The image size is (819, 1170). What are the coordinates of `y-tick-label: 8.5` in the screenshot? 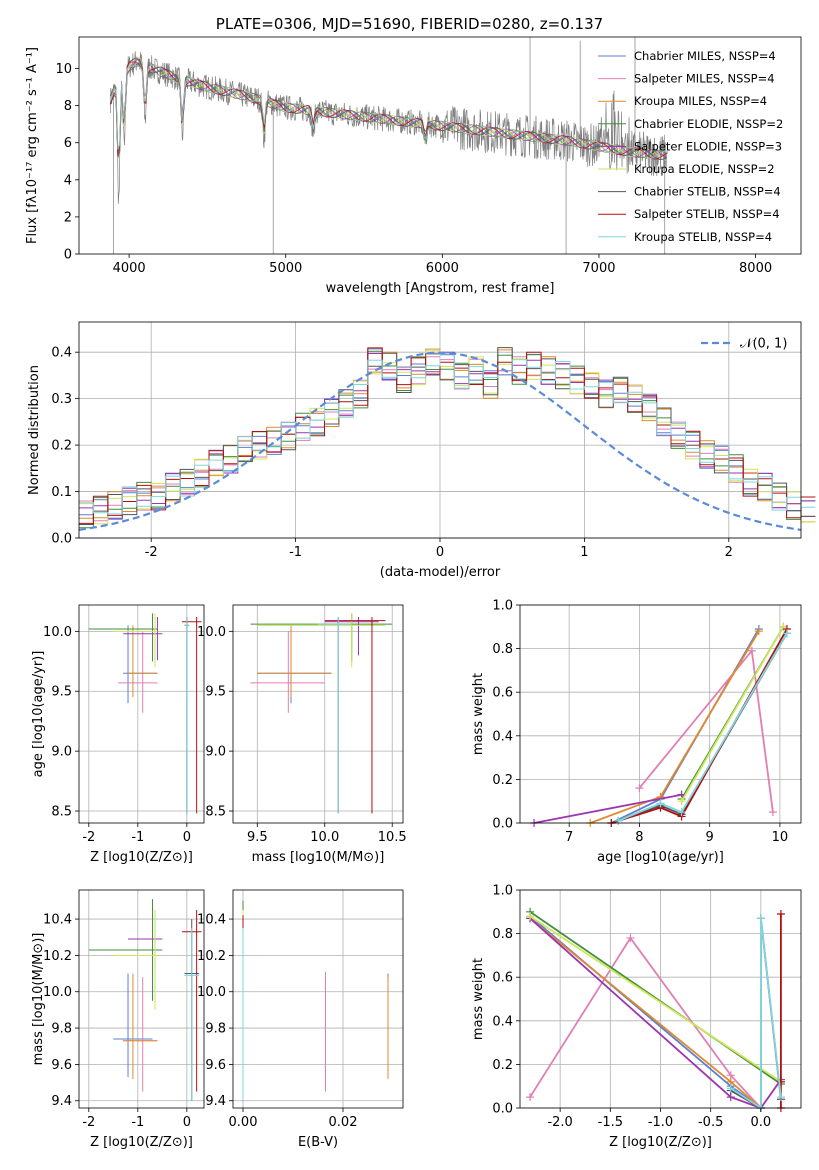 It's located at (61, 812).